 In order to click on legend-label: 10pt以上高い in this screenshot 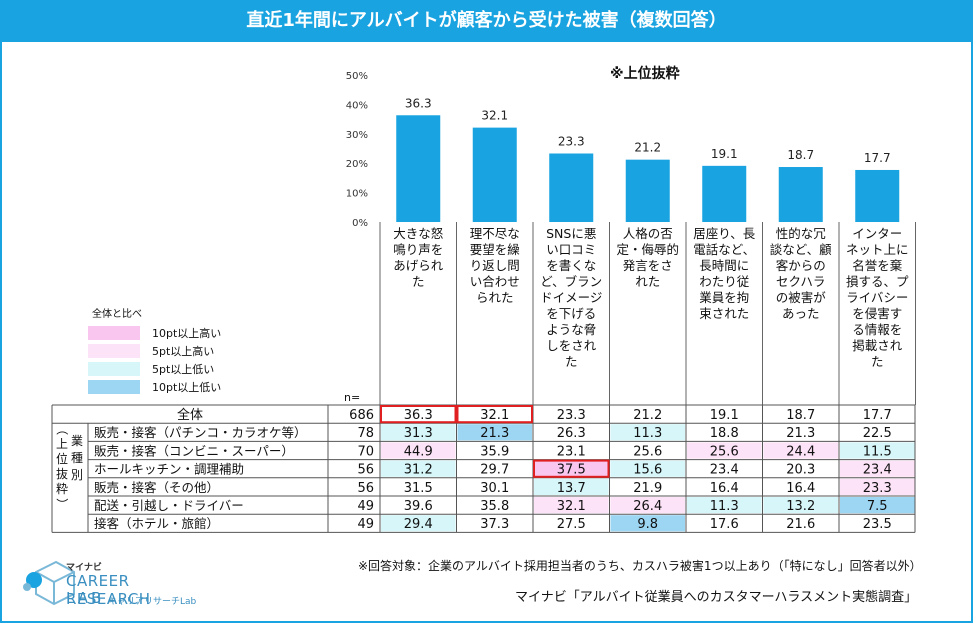, I will do `click(186, 333)`.